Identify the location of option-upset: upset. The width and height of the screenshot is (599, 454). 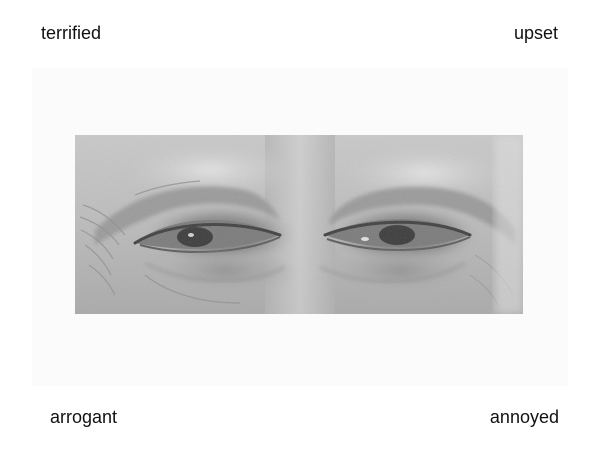
(535, 33).